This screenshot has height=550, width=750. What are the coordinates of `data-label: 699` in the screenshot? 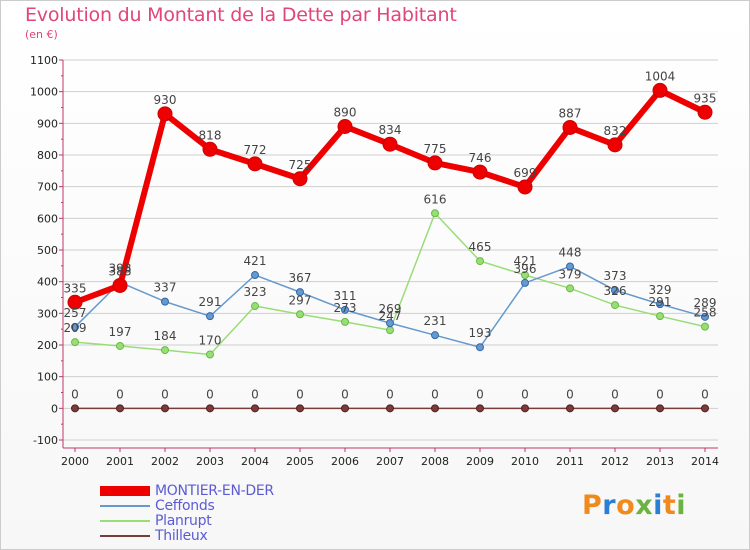 It's located at (525, 173).